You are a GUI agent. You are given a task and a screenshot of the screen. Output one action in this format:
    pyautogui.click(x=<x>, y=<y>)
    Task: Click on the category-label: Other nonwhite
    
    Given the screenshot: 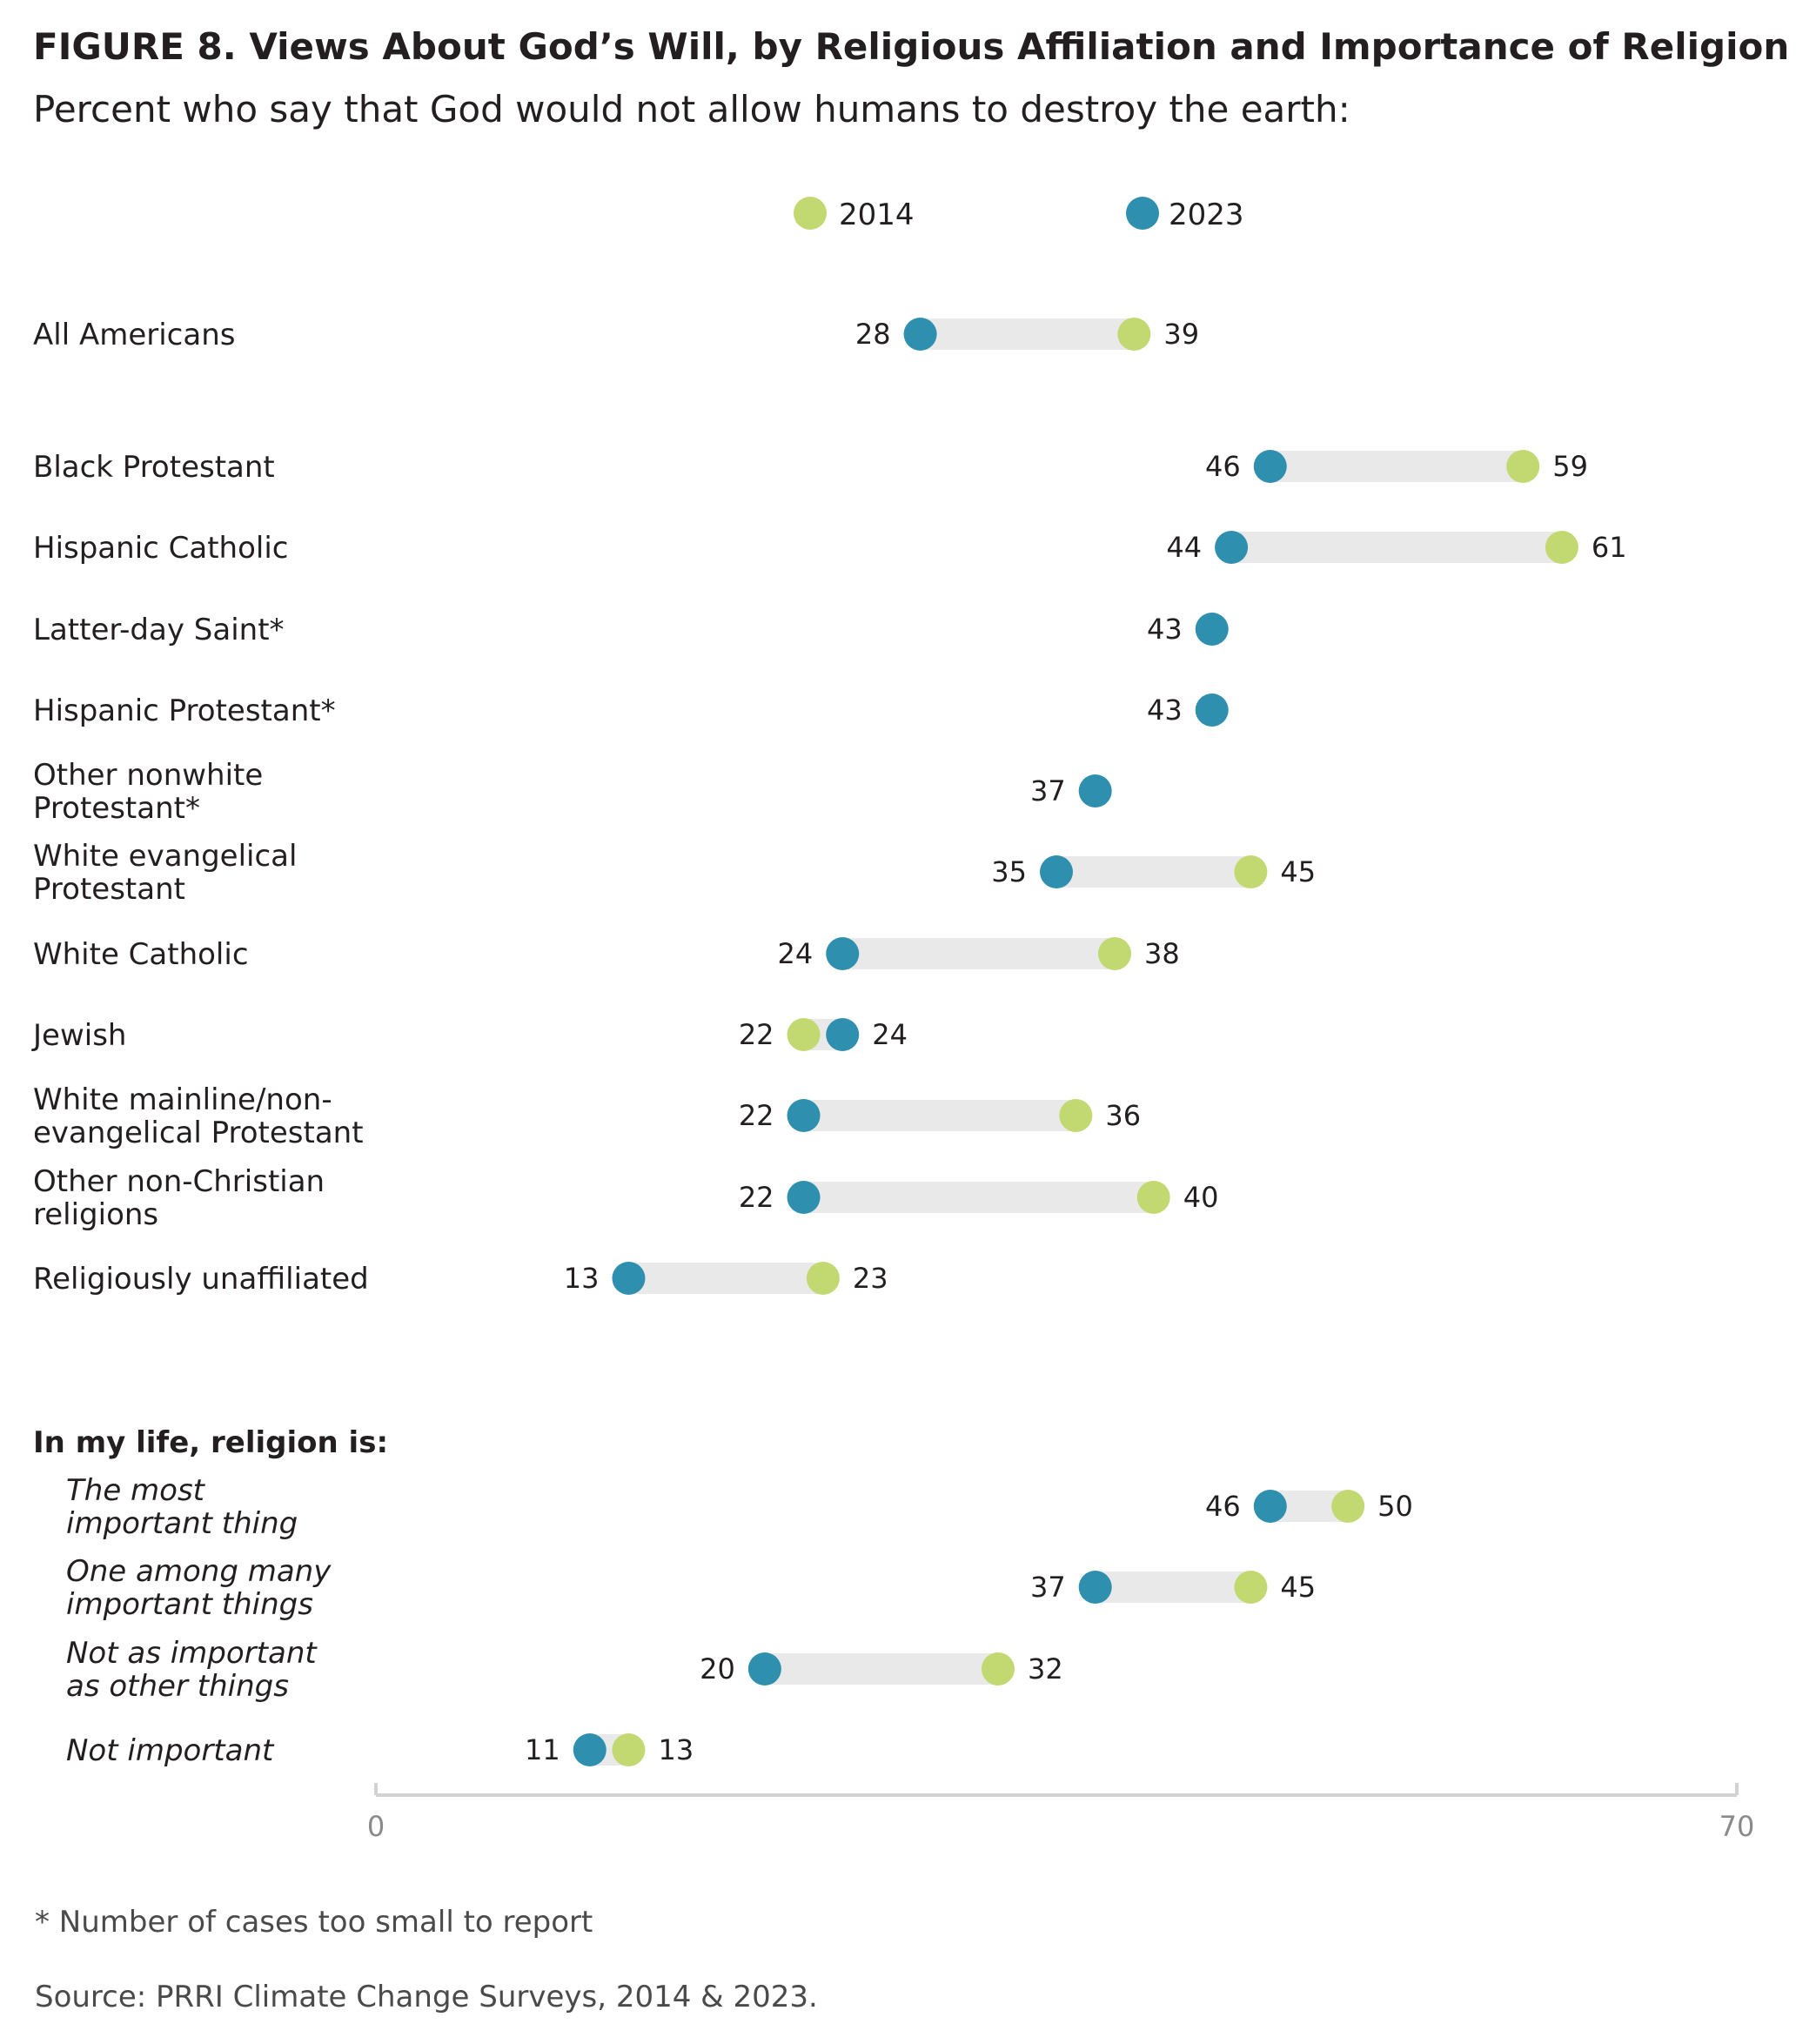 What is the action you would take?
    pyautogui.click(x=148, y=775)
    